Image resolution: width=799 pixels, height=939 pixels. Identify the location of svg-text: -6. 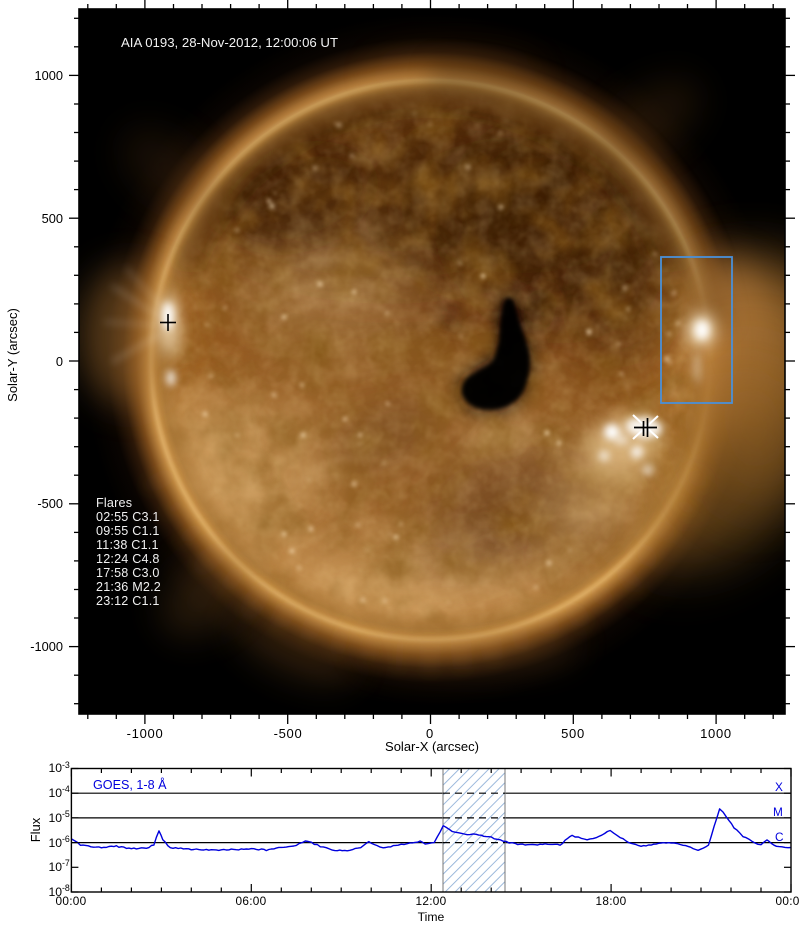
(66, 839).